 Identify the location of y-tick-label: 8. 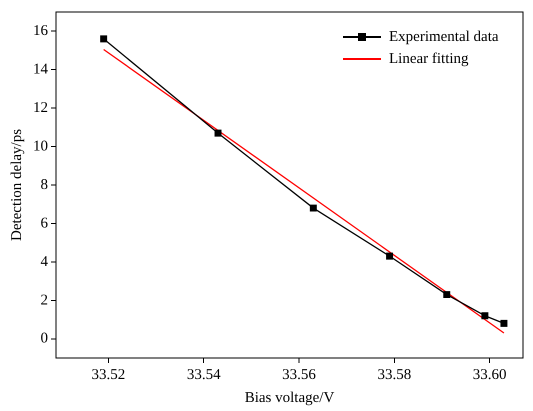
(44, 184).